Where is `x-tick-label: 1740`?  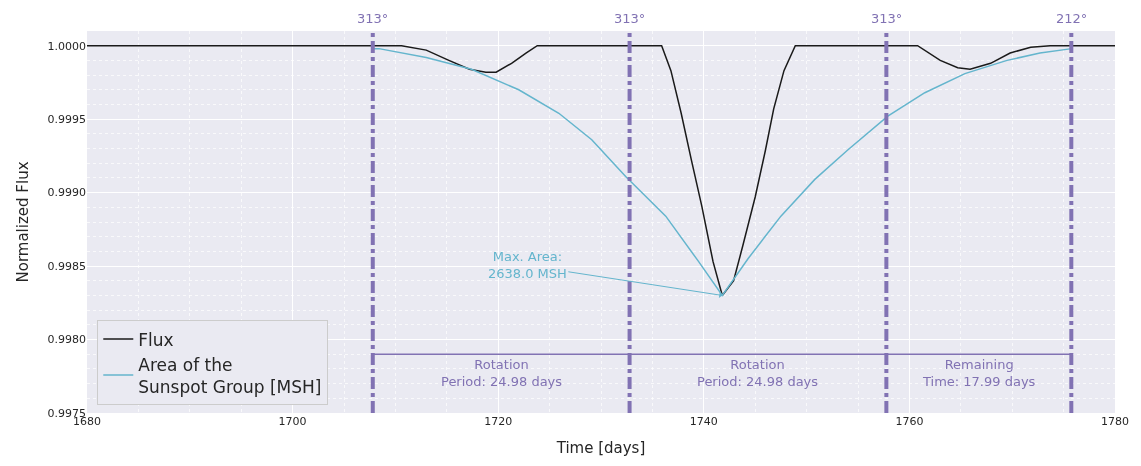 x-tick-label: 1740 is located at coordinates (703, 421).